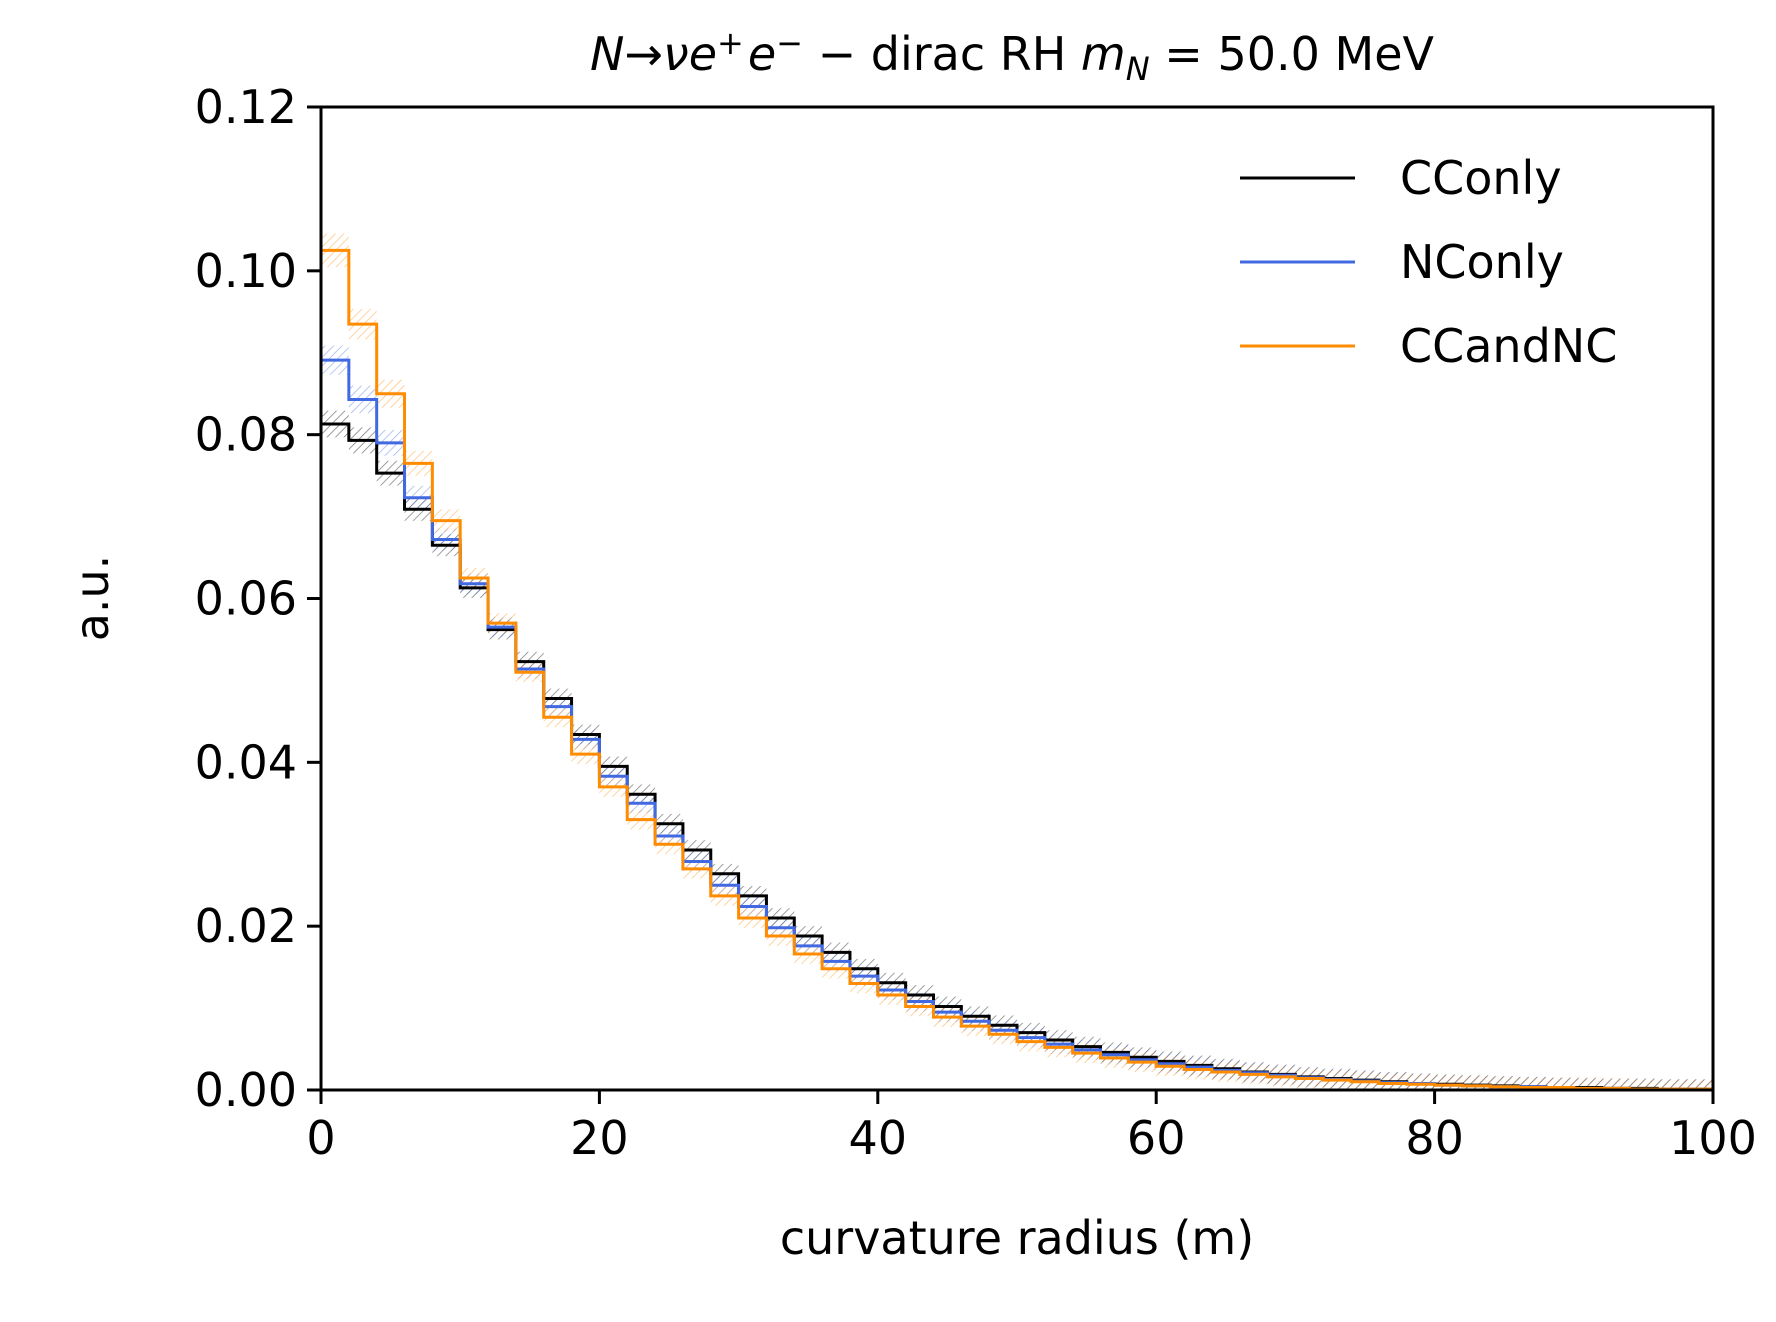 Image resolution: width=1776 pixels, height=1322 pixels. What do you see at coordinates (676, 54) in the screenshot?
I see `title-nu: ν` at bounding box center [676, 54].